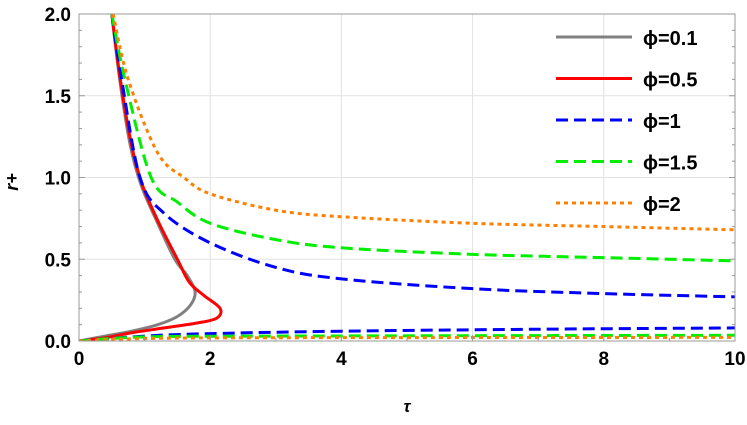 The height and width of the screenshot is (425, 747). What do you see at coordinates (670, 39) in the screenshot?
I see `legend-label: ϕ=0.1` at bounding box center [670, 39].